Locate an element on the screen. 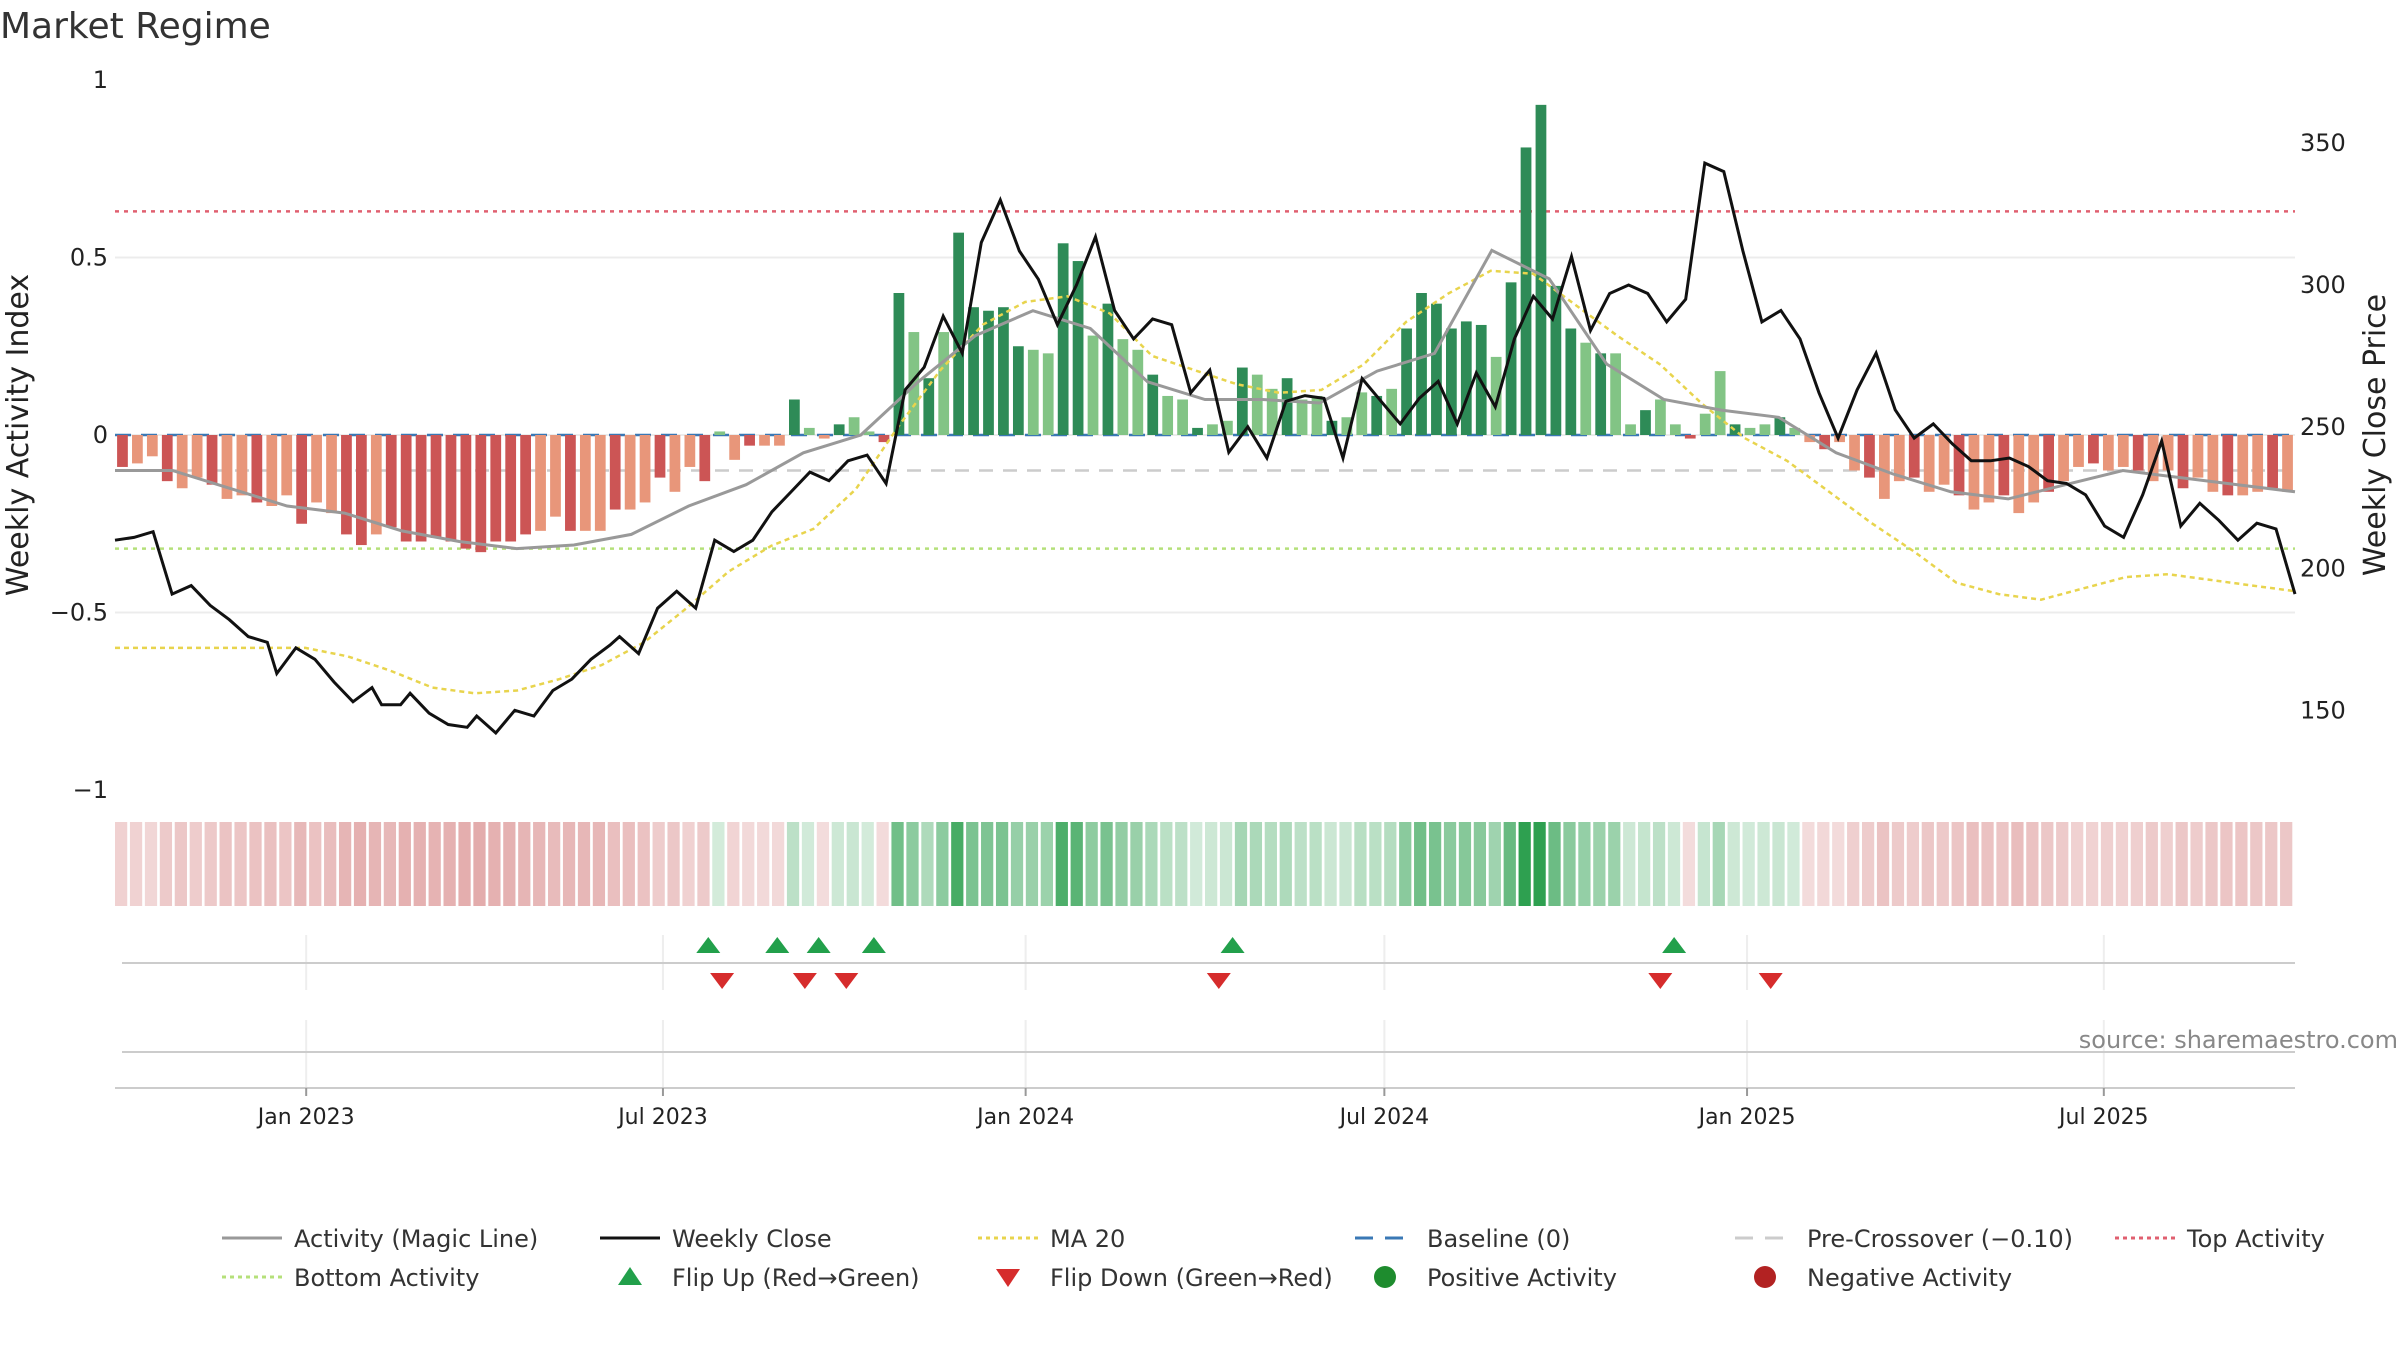 The width and height of the screenshot is (2400, 1350). legend-label: Top Activity is located at coordinates (2255, 1239).